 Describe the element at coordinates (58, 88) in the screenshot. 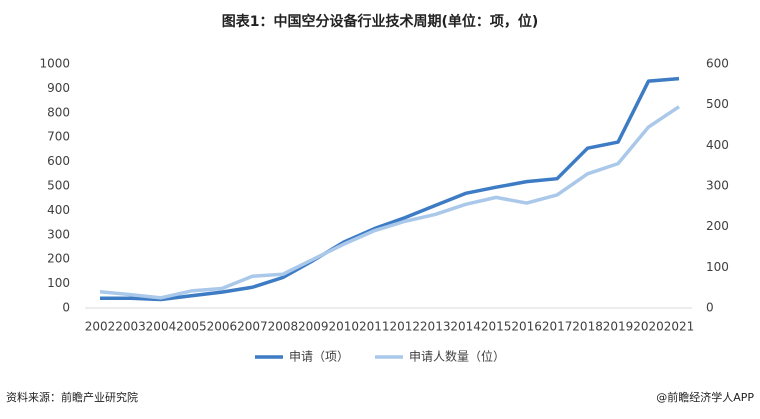

I see `y-tick-label: 900` at that location.